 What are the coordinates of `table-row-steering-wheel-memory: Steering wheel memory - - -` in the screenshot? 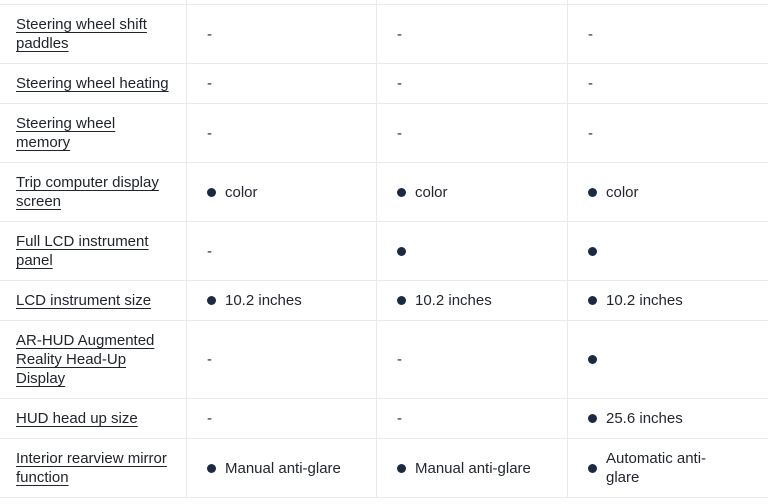 It's located at (384, 132).